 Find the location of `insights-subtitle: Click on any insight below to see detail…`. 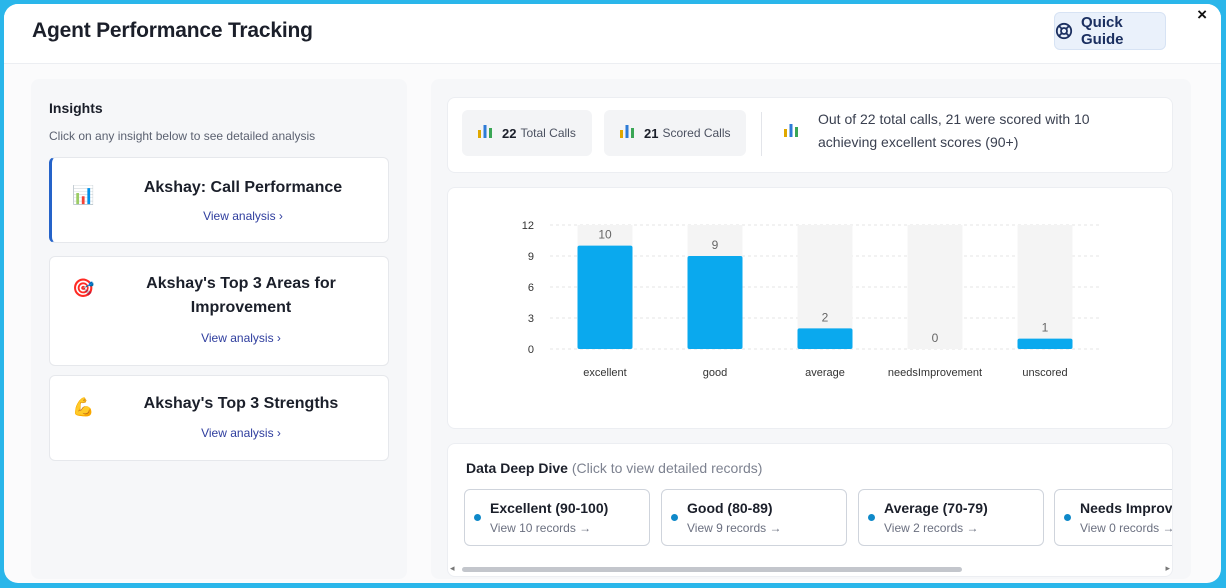

insights-subtitle: Click on any insight below to see detail… is located at coordinates (182, 136).